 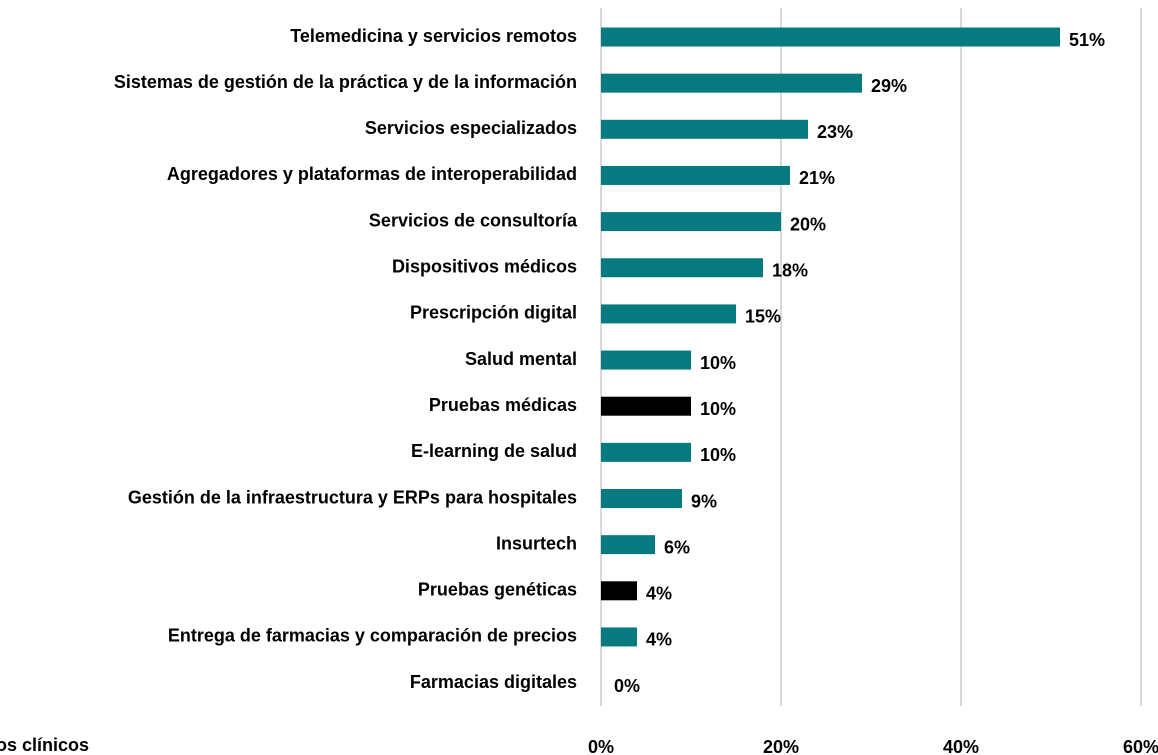 I want to click on value-label: 29%, so click(x=889, y=86).